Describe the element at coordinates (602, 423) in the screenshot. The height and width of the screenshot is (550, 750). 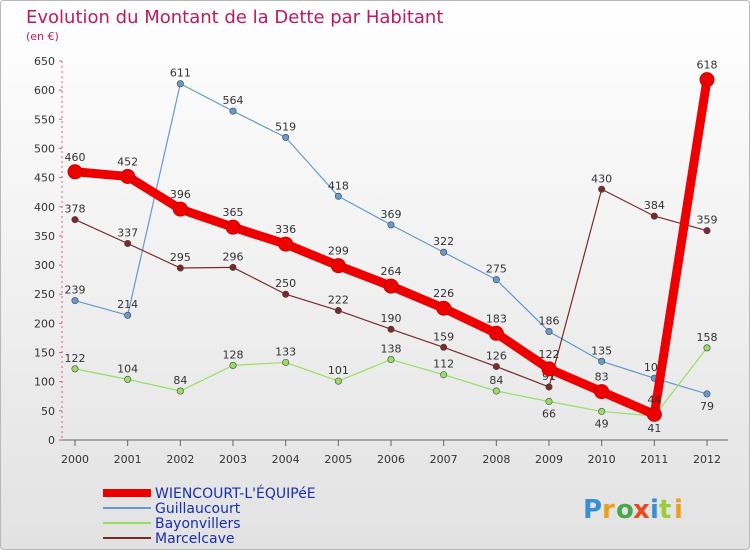
I see `data-label: 49` at that location.